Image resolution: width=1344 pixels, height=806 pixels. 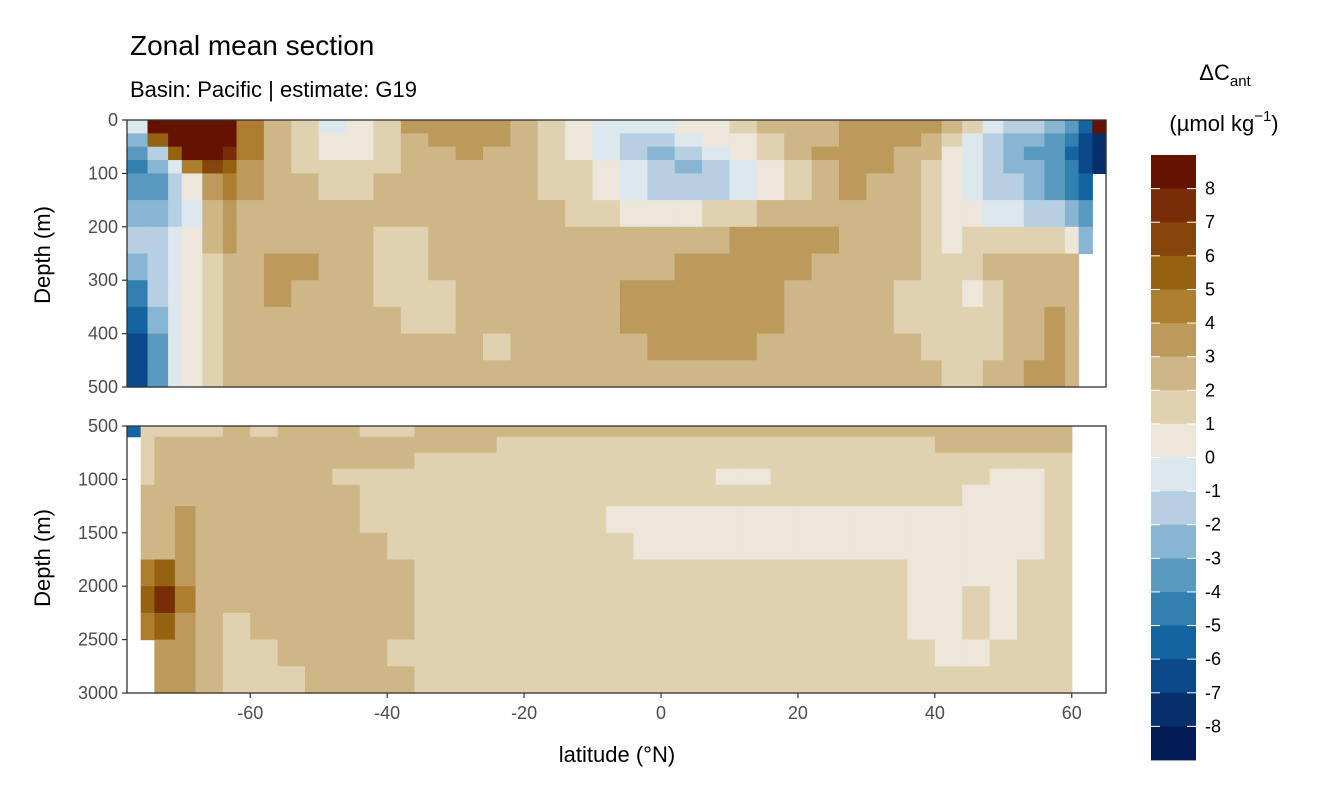 I want to click on legend-tick-label: -1, so click(x=1213, y=491).